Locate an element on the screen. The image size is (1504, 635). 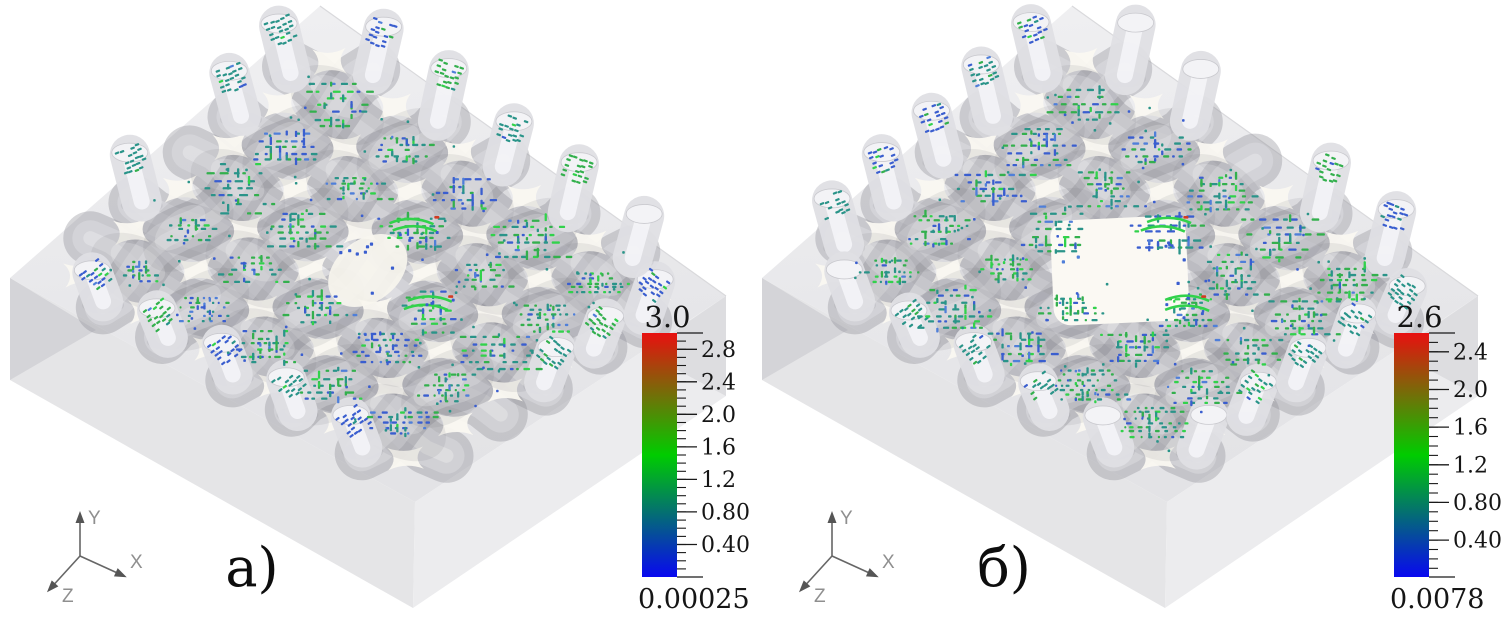
axis-y-label: Y is located at coordinates (94, 518).